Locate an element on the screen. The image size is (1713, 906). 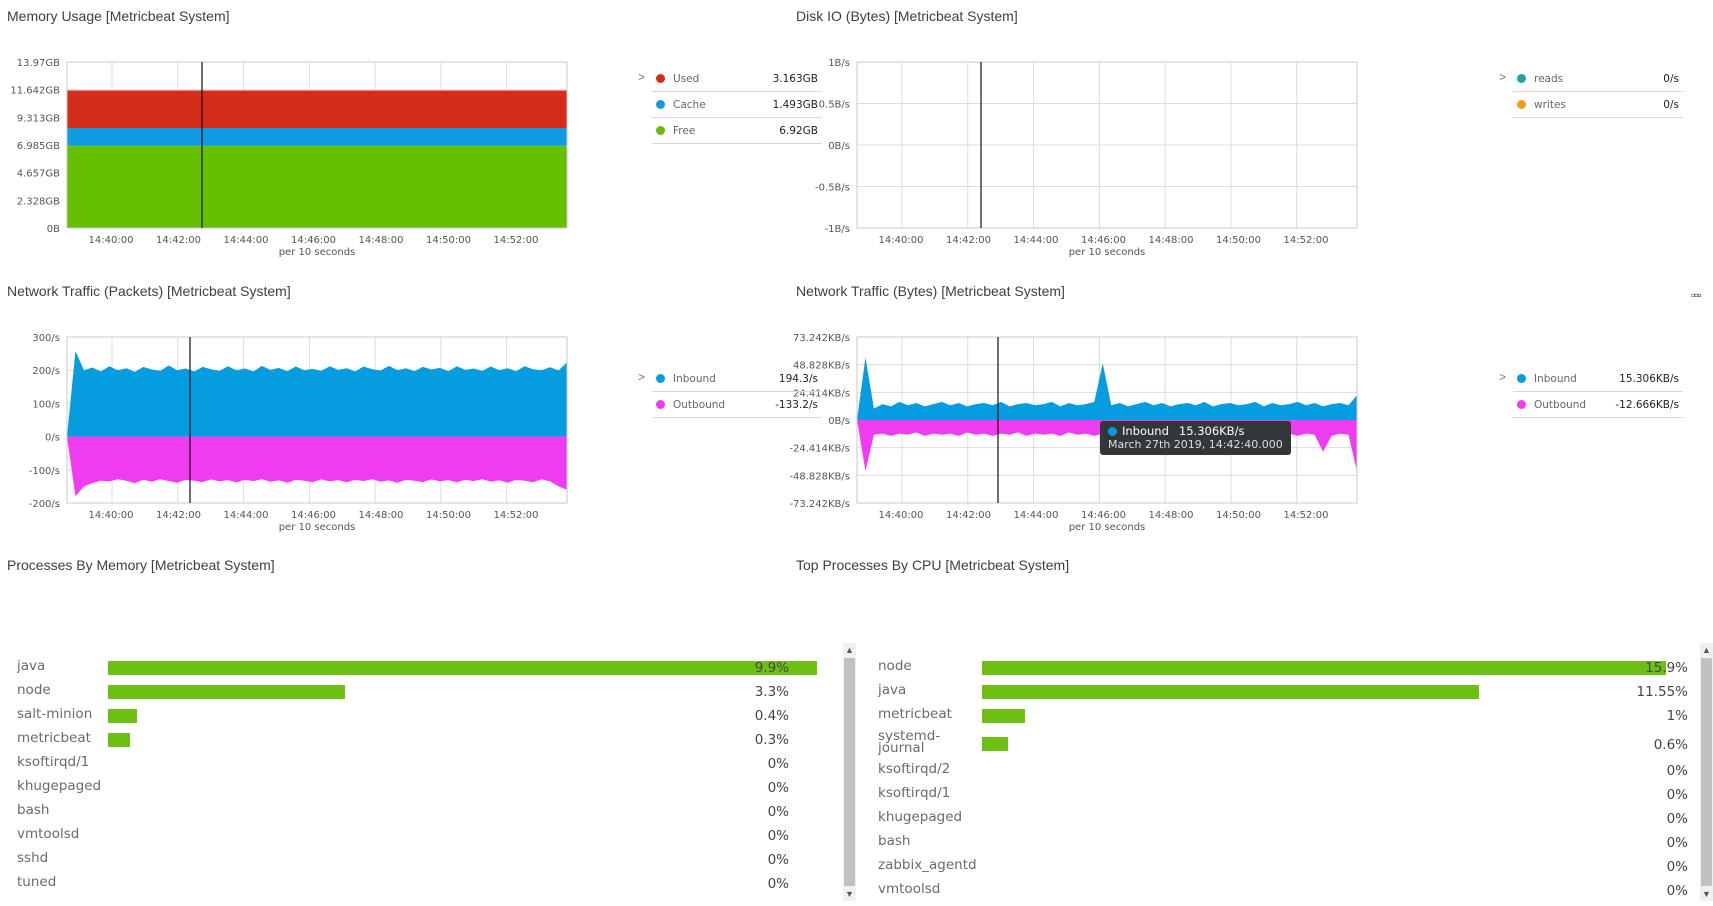
bar-row: node 15.9% is located at coordinates (1283, 668).